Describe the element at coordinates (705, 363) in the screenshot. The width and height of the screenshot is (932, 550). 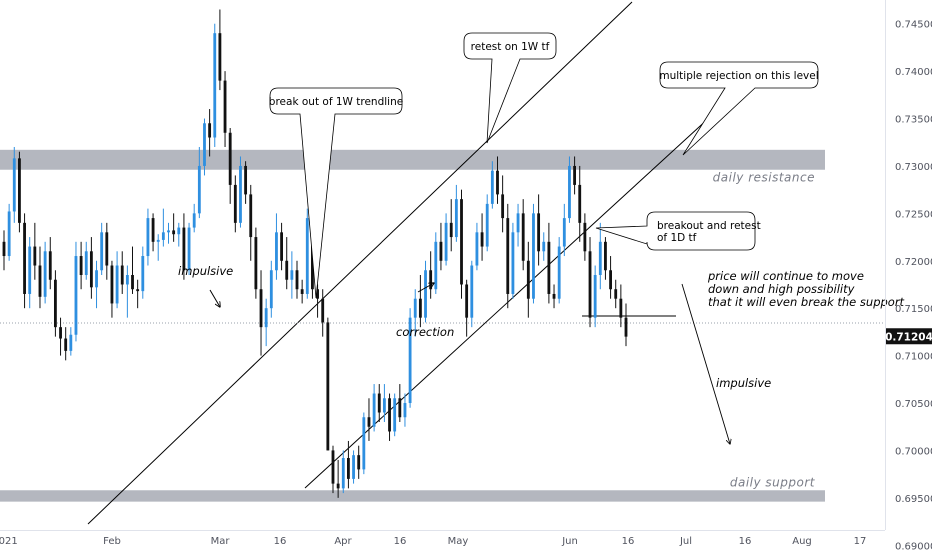
I see `arrow` at that location.